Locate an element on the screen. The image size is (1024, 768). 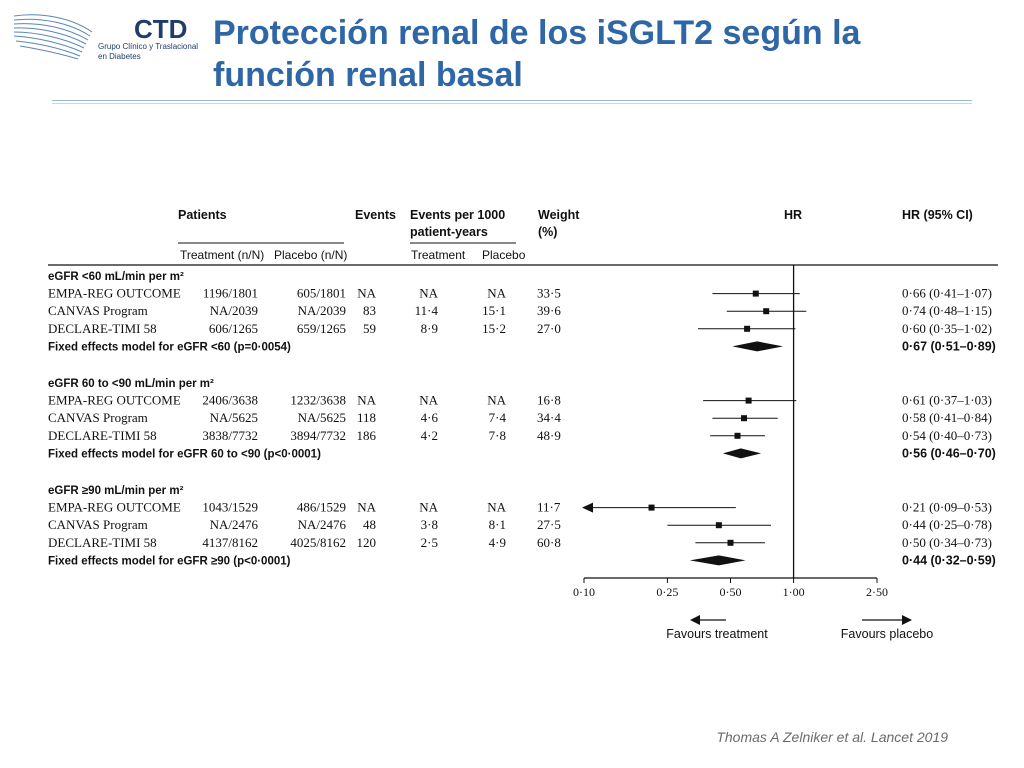
x-tick-label: 0·50 is located at coordinates (731, 592).